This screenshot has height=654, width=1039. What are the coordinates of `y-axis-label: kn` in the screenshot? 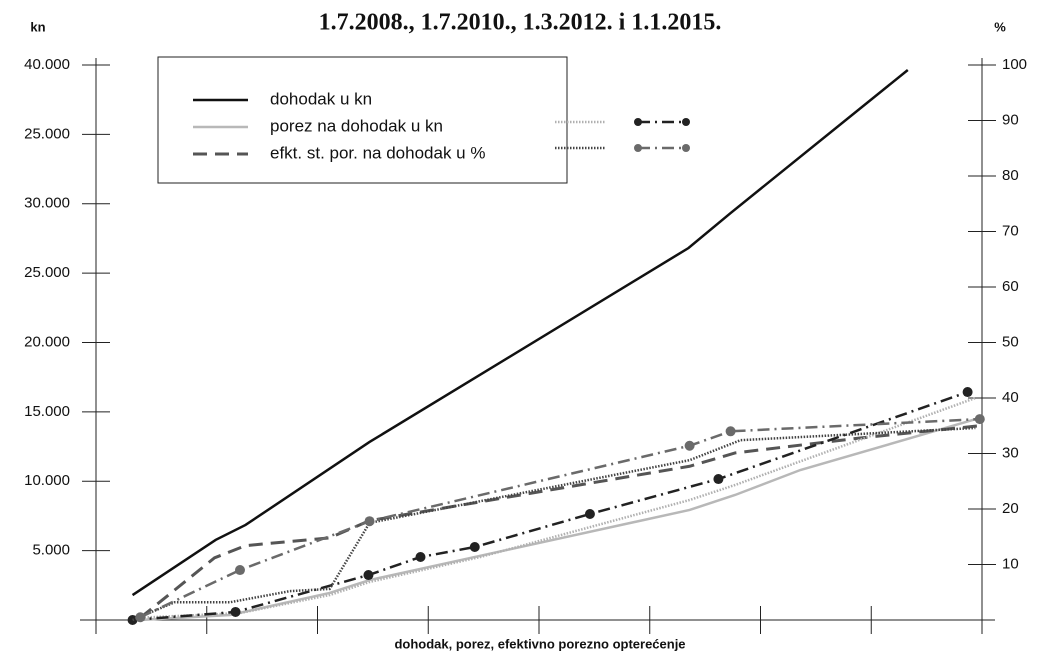 It's located at (37, 26).